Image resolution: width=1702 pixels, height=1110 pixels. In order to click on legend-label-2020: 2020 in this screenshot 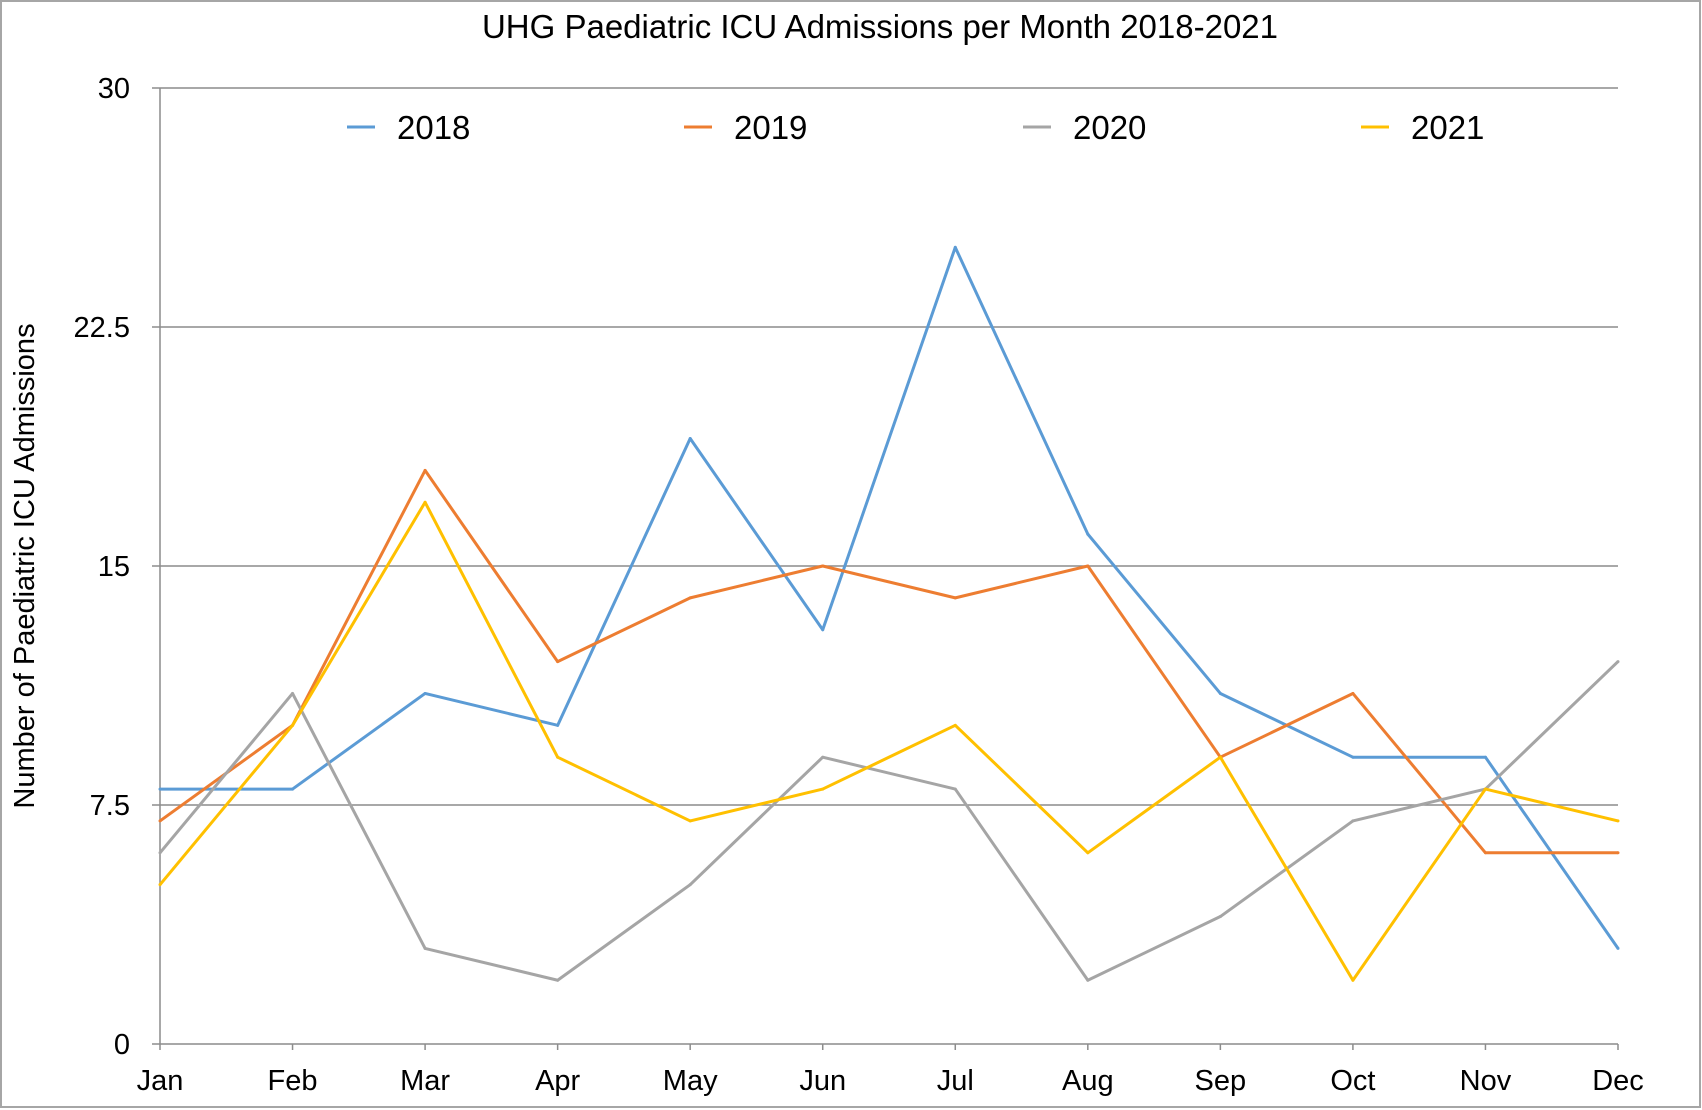, I will do `click(1109, 127)`.